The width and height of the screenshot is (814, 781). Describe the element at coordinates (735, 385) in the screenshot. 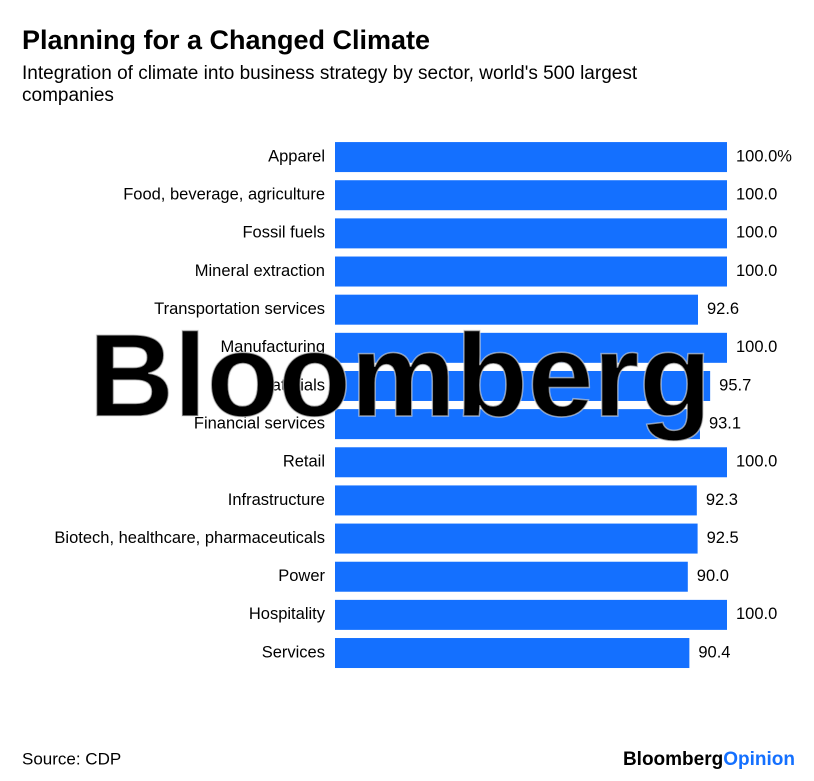

I see `value-label: 95.7` at that location.